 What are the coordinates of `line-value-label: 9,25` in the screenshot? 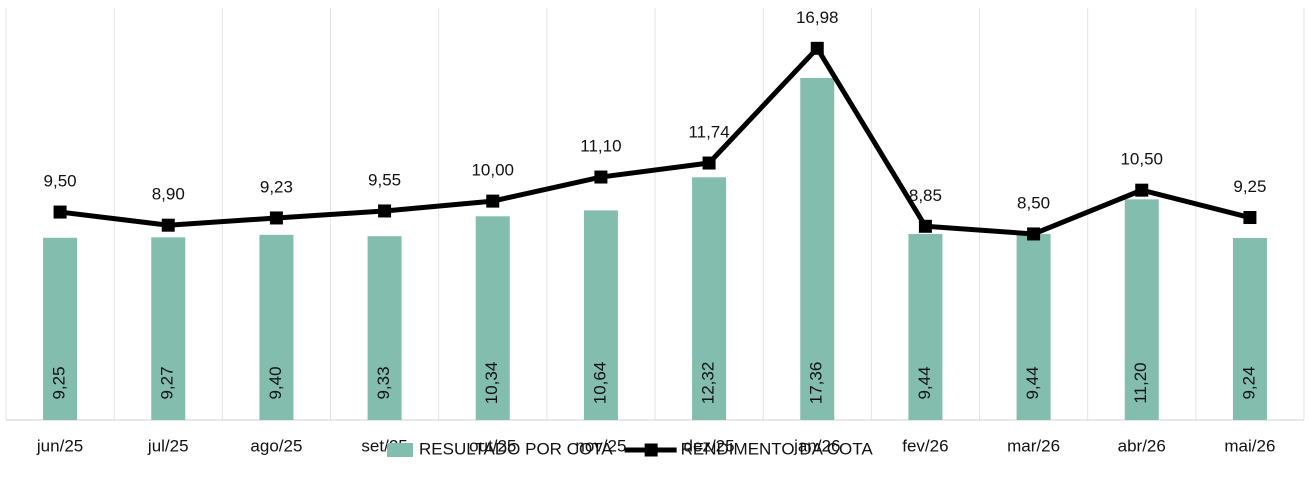 It's located at (1249, 186).